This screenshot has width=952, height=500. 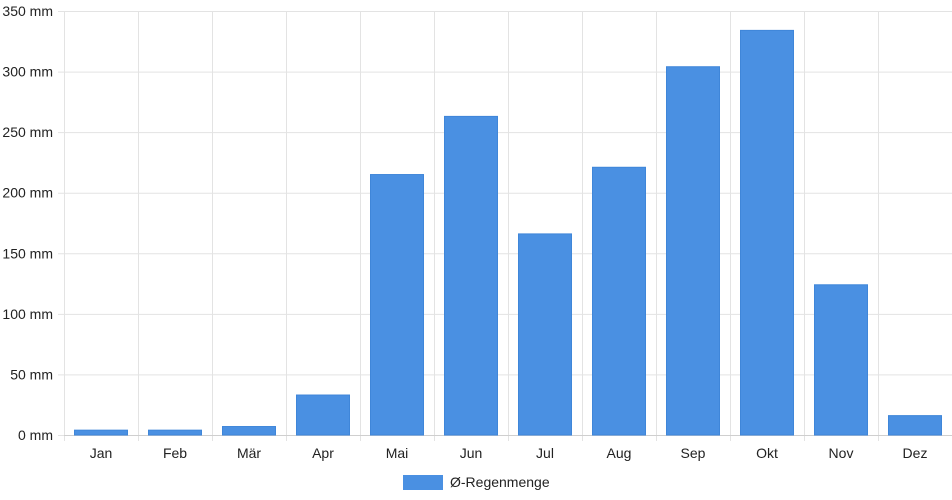 What do you see at coordinates (27, 193) in the screenshot?
I see `y-tick-label: 200 mm` at bounding box center [27, 193].